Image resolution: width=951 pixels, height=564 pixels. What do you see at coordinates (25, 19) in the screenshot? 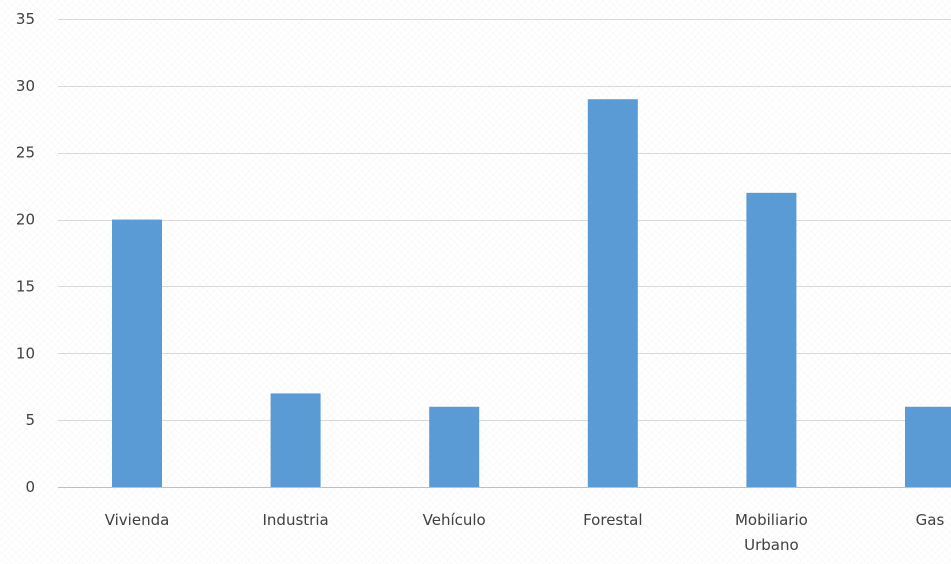
I see `y-tick-label-35: 35` at bounding box center [25, 19].